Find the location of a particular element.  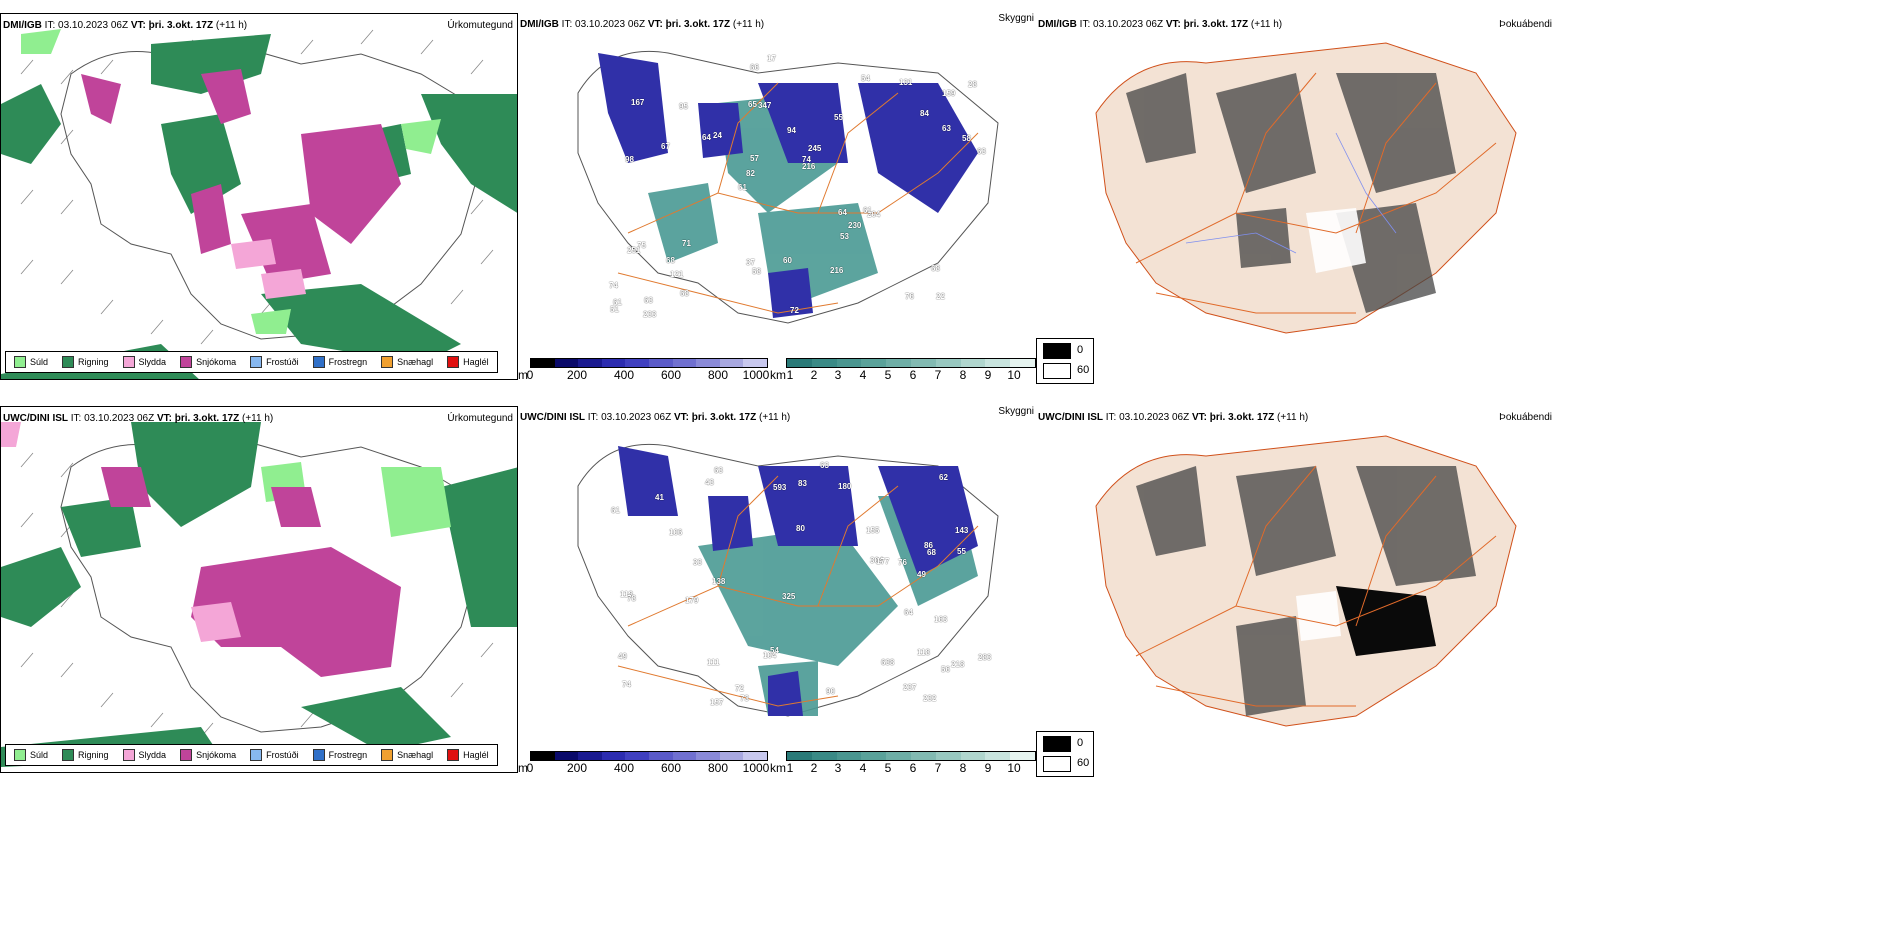

ceiling-value-label: 82 is located at coordinates (750, 173).